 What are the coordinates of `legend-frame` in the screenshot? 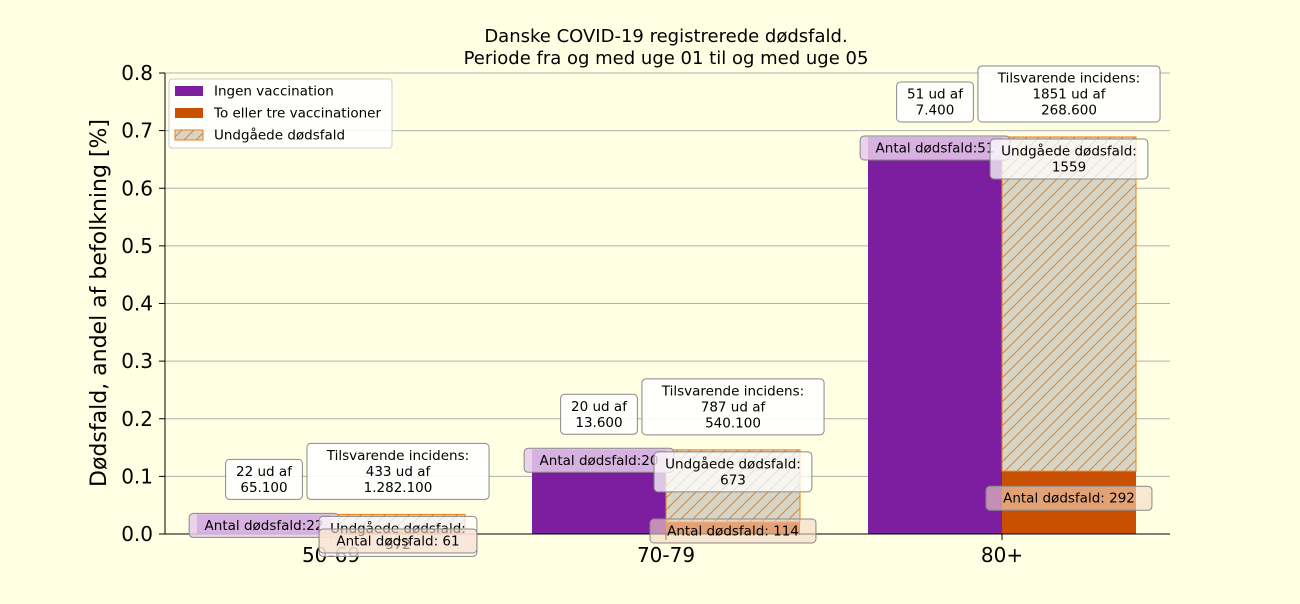 It's located at (280, 113).